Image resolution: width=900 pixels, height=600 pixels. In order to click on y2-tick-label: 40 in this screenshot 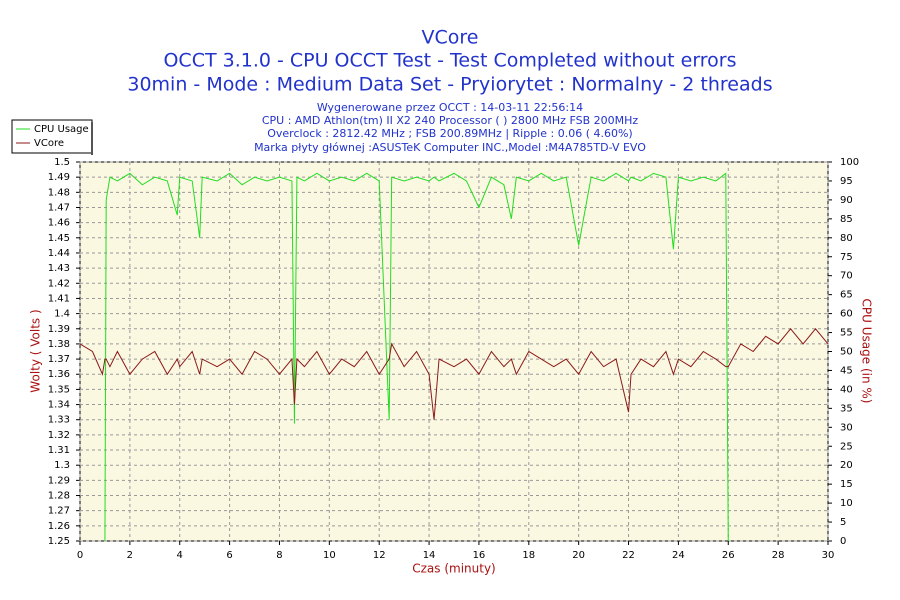, I will do `click(846, 389)`.